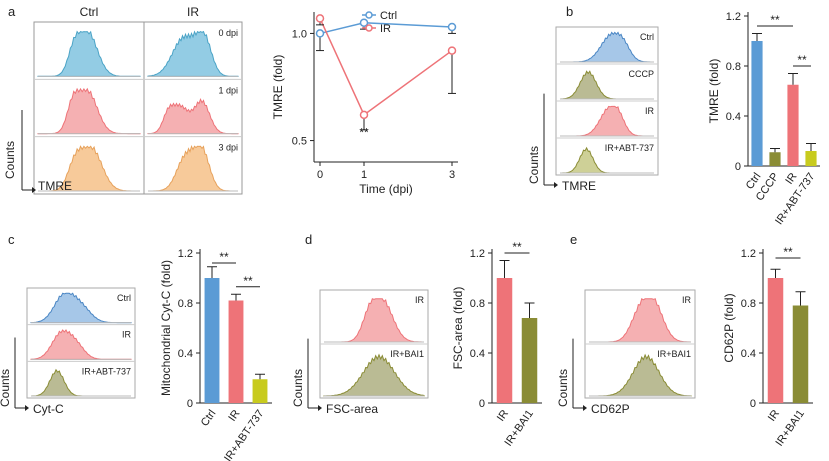 This screenshot has width=829, height=461. What do you see at coordinates (10, 160) in the screenshot?
I see `a-counts-label: Counts` at bounding box center [10, 160].